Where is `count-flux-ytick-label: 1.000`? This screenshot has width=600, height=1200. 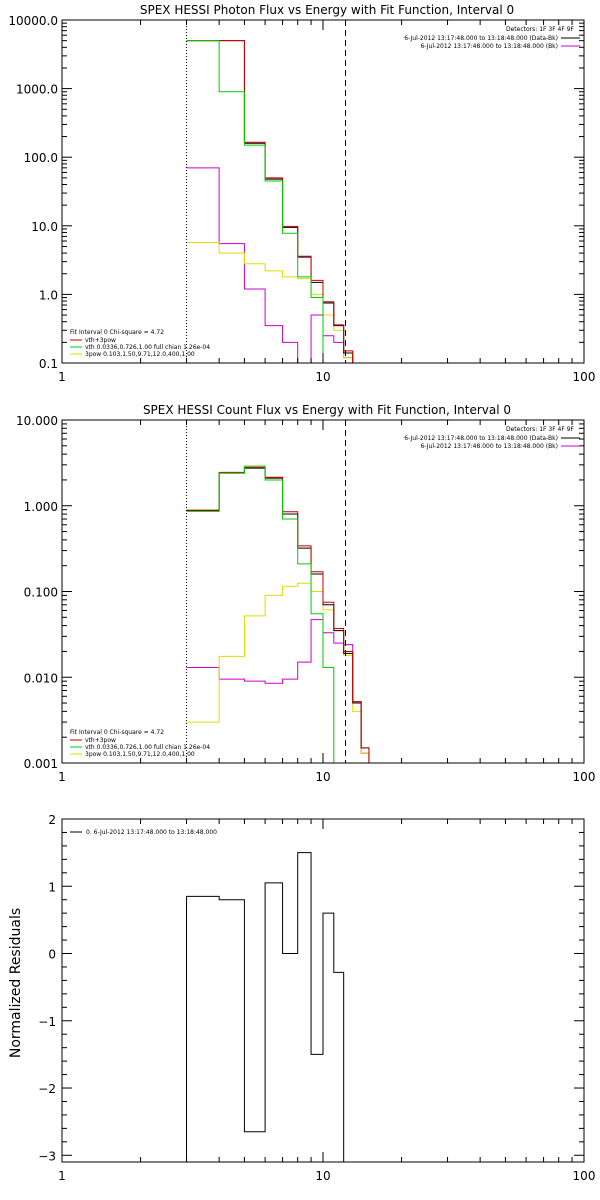 count-flux-ytick-label: 1.000 is located at coordinates (41, 507).